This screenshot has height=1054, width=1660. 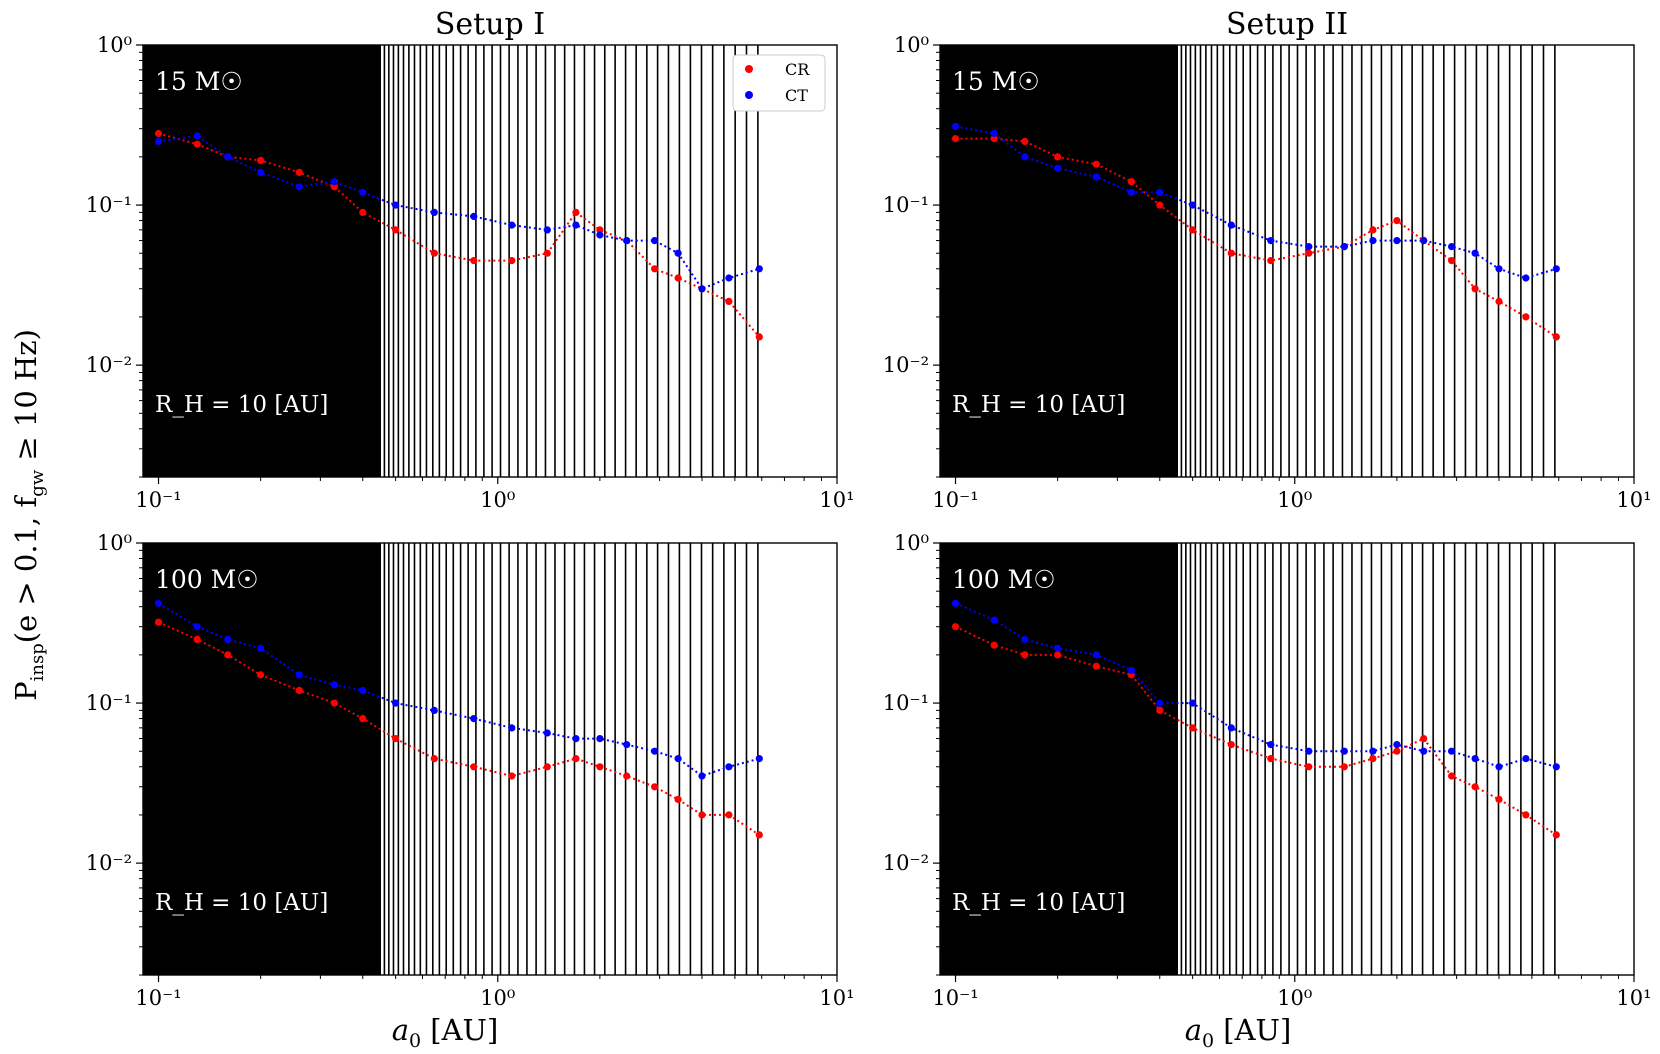 What do you see at coordinates (37, 662) in the screenshot?
I see `y-label-p-sub: insp` at bounding box center [37, 662].